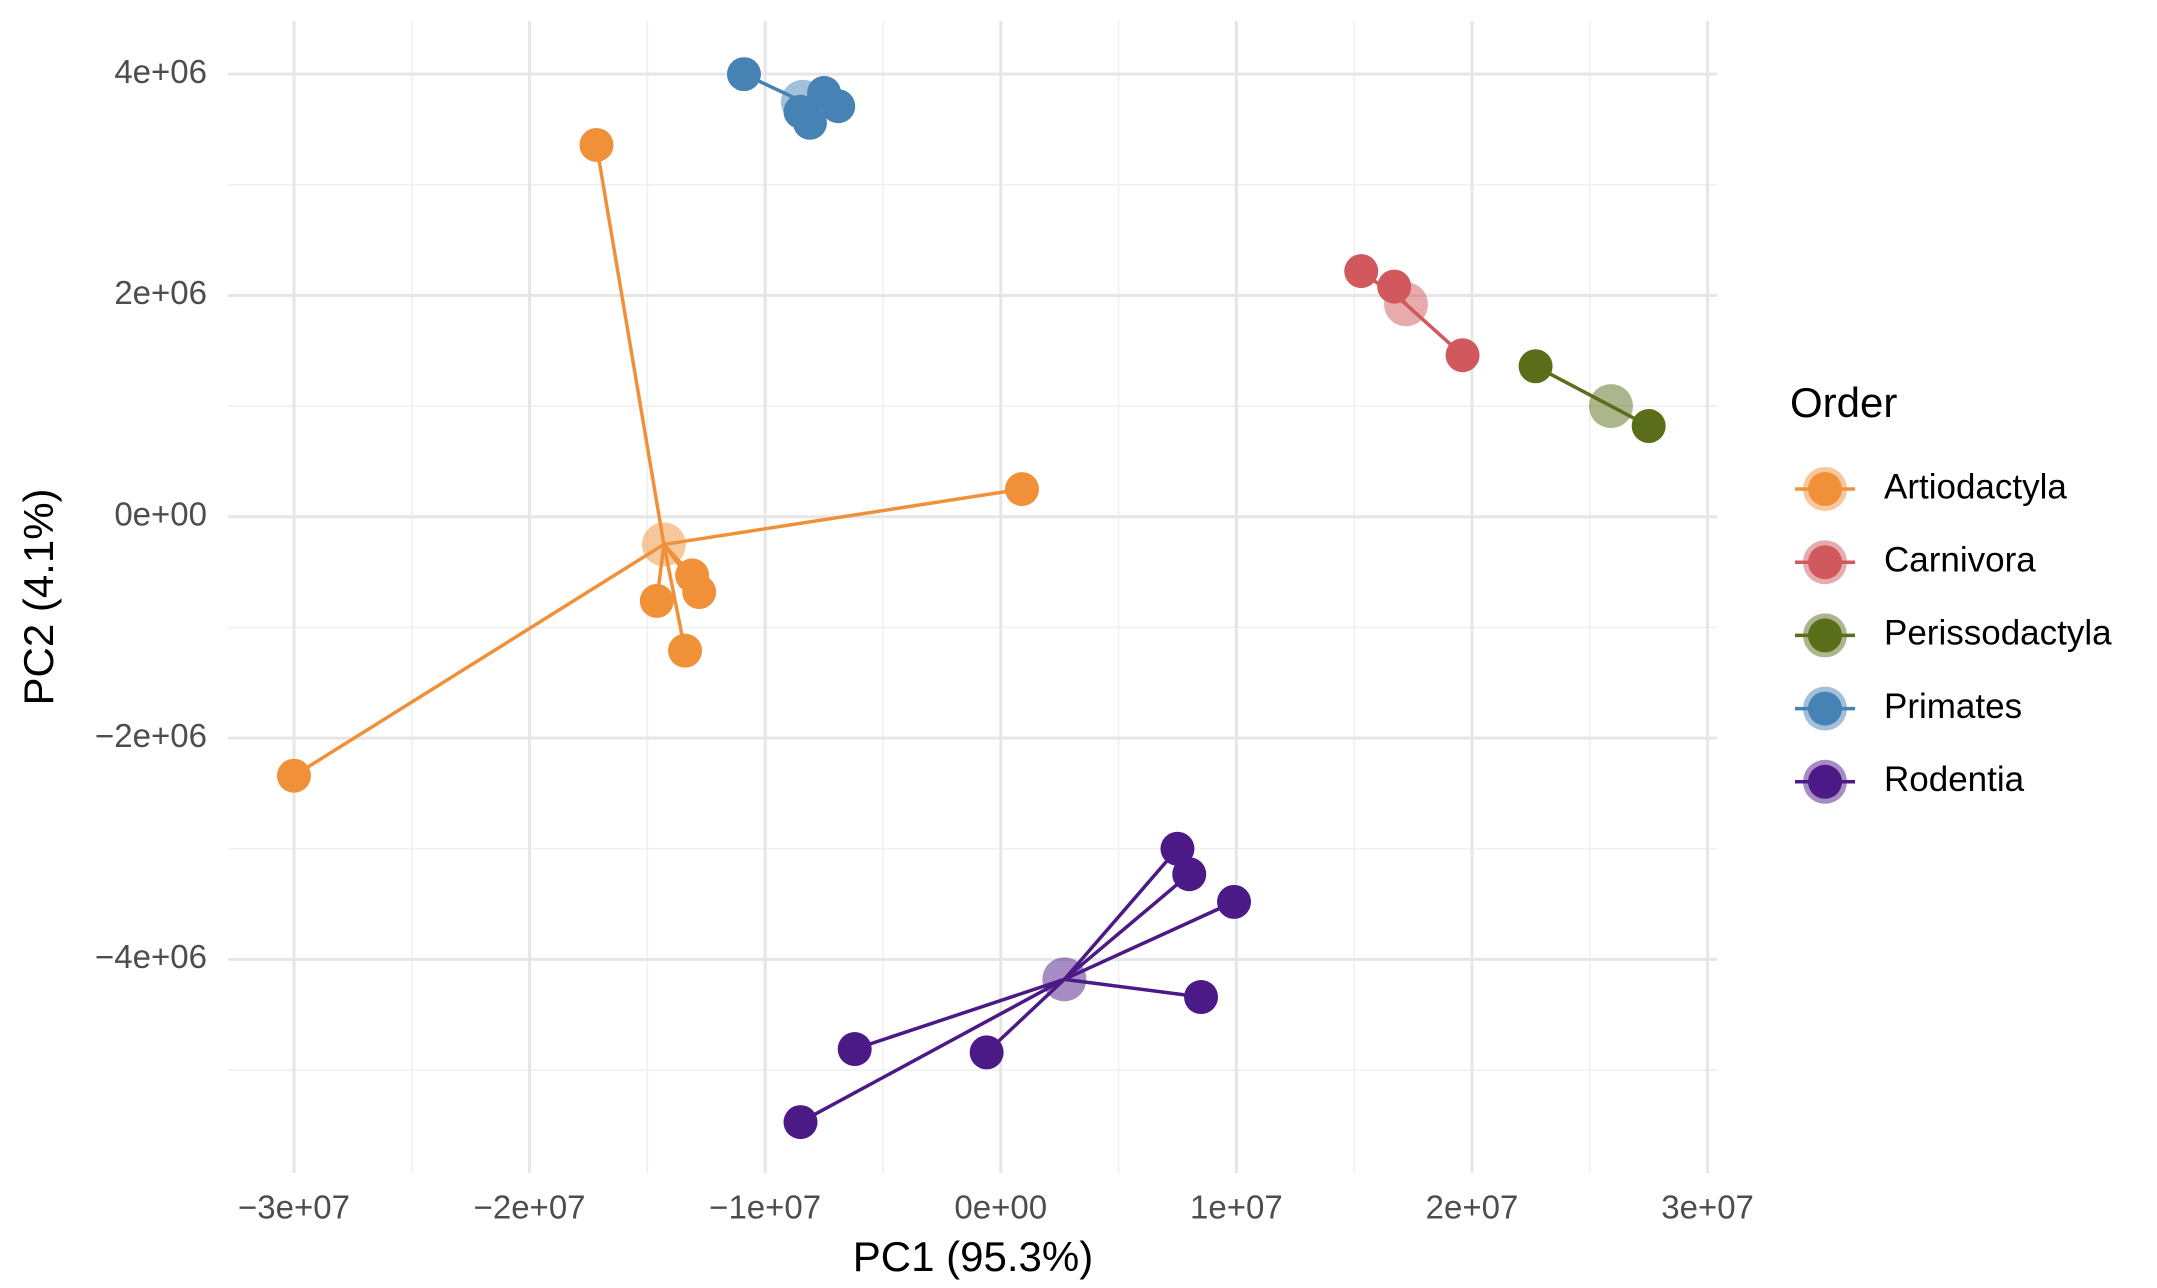 Image resolution: width=2157 pixels, height=1288 pixels. Describe the element at coordinates (294, 1207) in the screenshot. I see `x-tick-label: −3e+07` at that location.